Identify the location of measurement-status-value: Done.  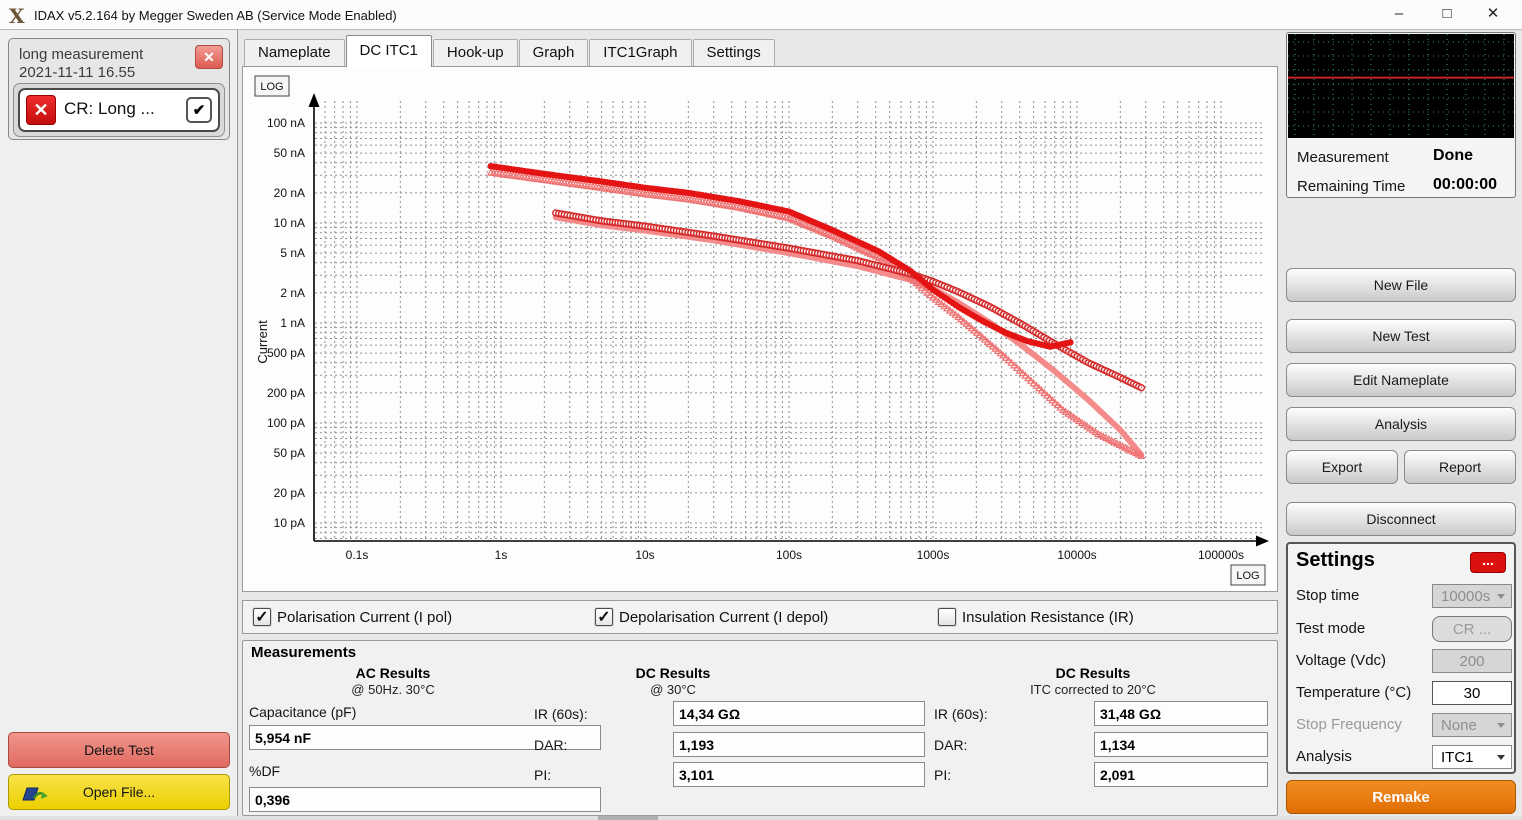
(1453, 155).